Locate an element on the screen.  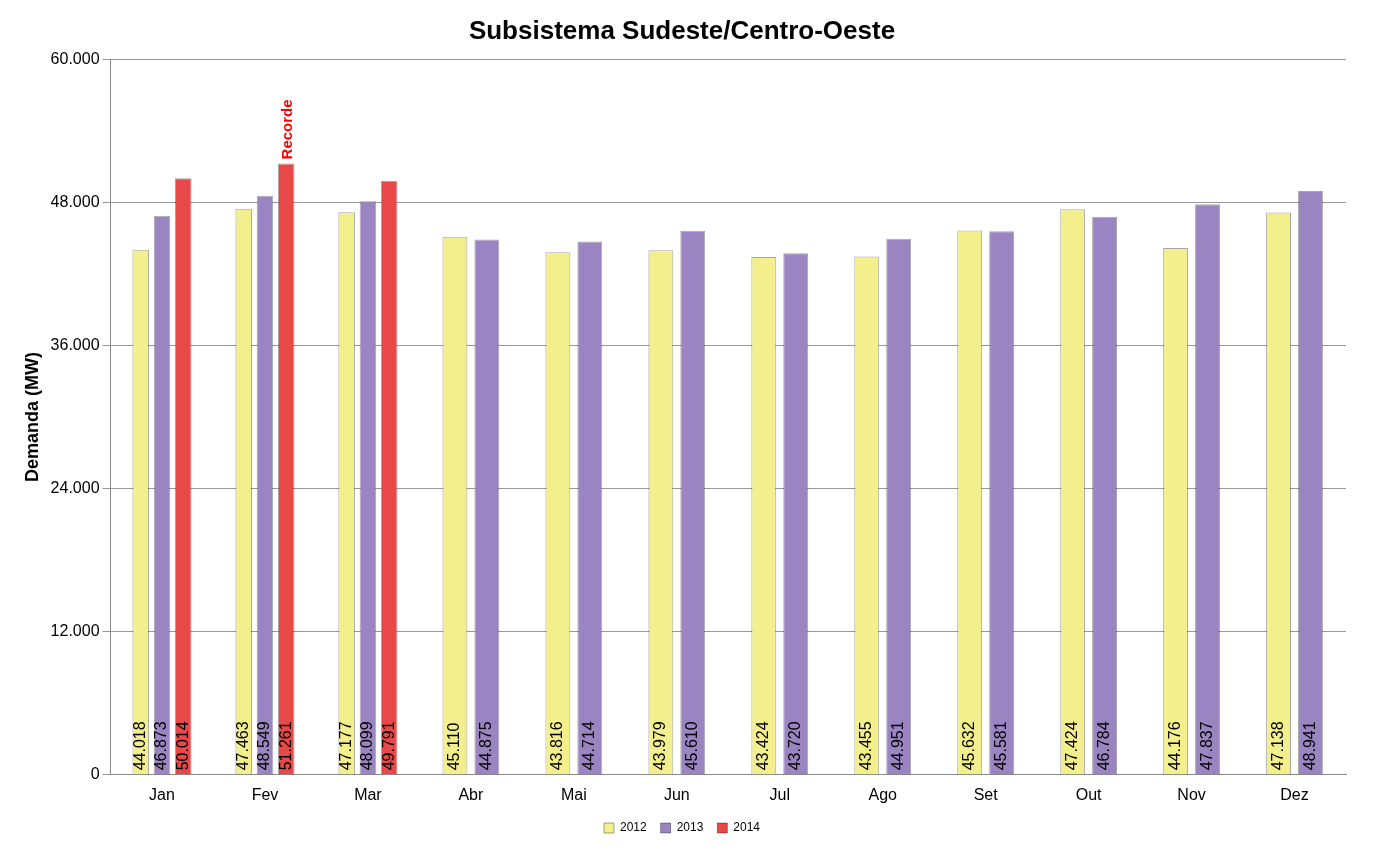
x-tick-label: Out is located at coordinates (1089, 794).